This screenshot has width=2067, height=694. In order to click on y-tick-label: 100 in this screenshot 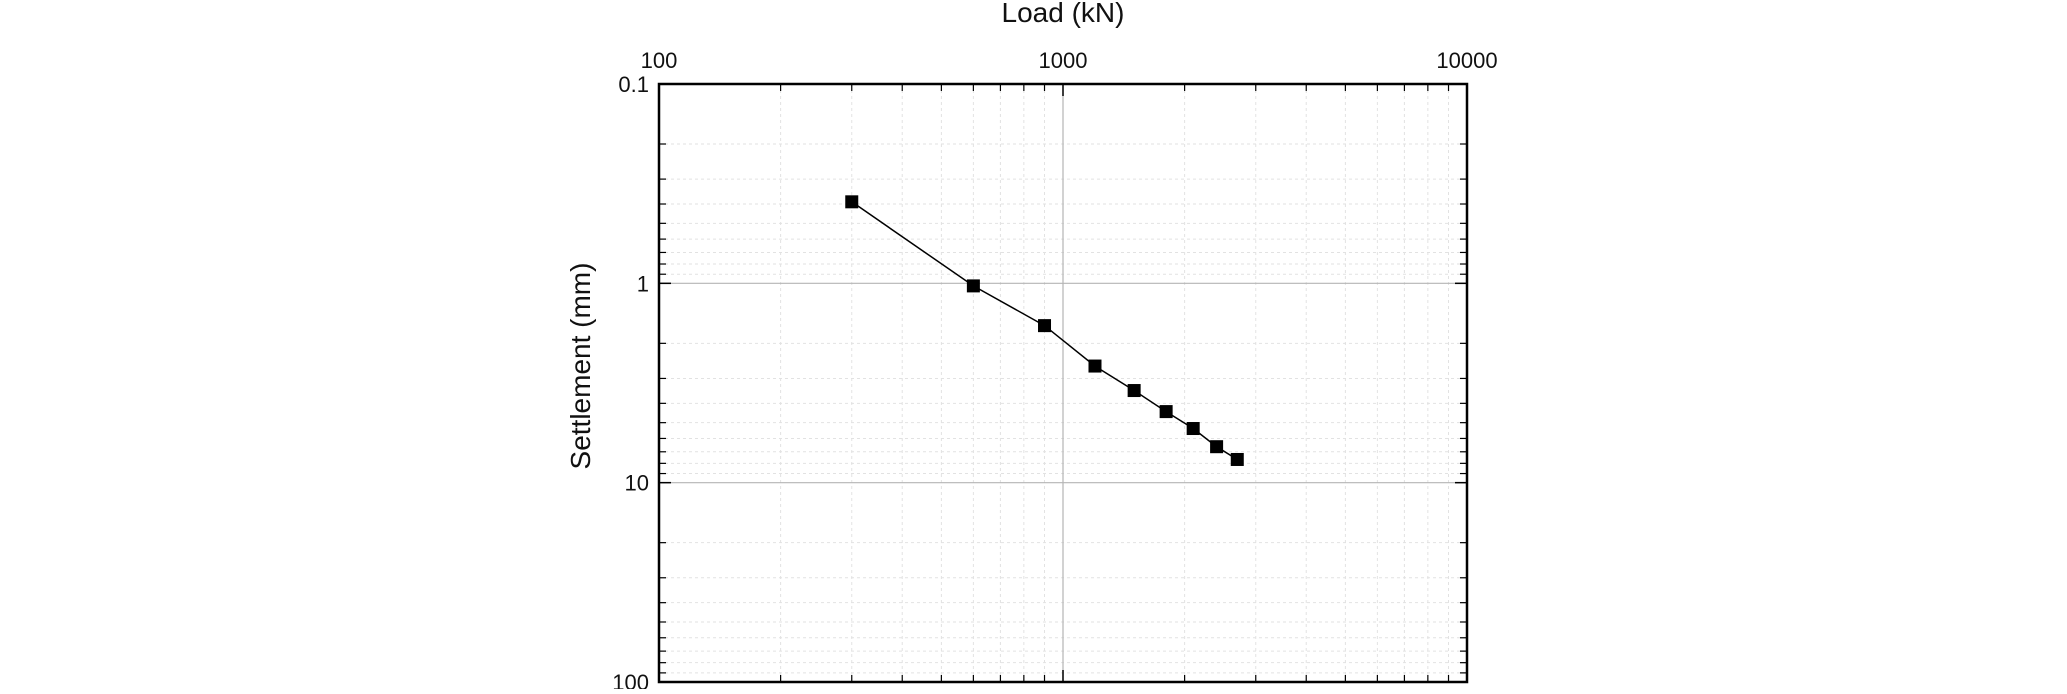, I will do `click(630, 679)`.